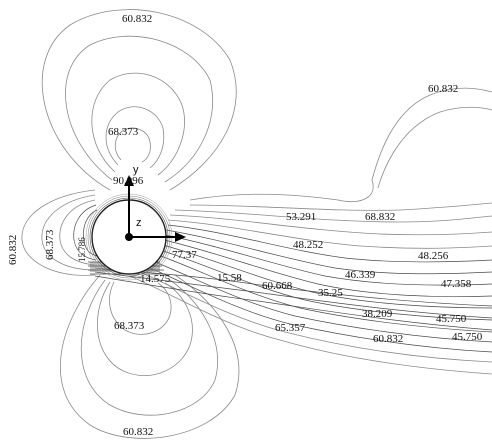 Image resolution: width=492 pixels, height=446 pixels. I want to click on level-label: 46.339, so click(360, 275).